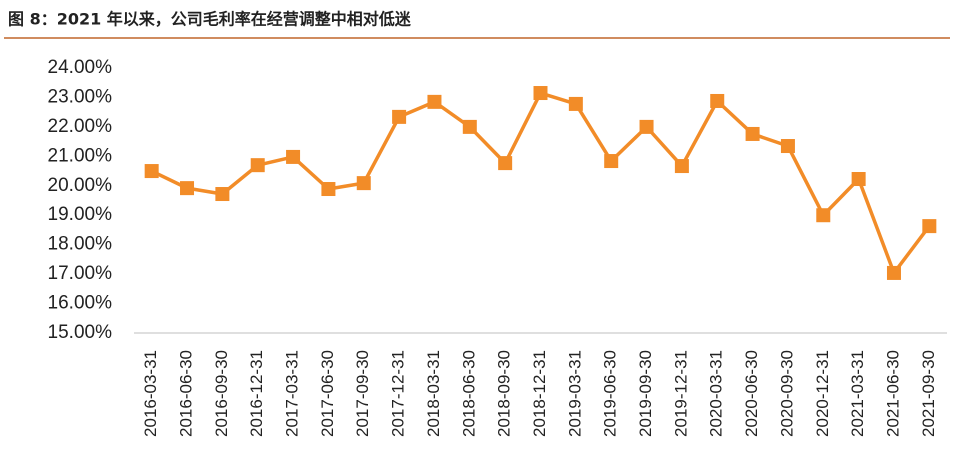  Describe the element at coordinates (80, 244) in the screenshot. I see `y-tick-label: 18.00%` at that location.